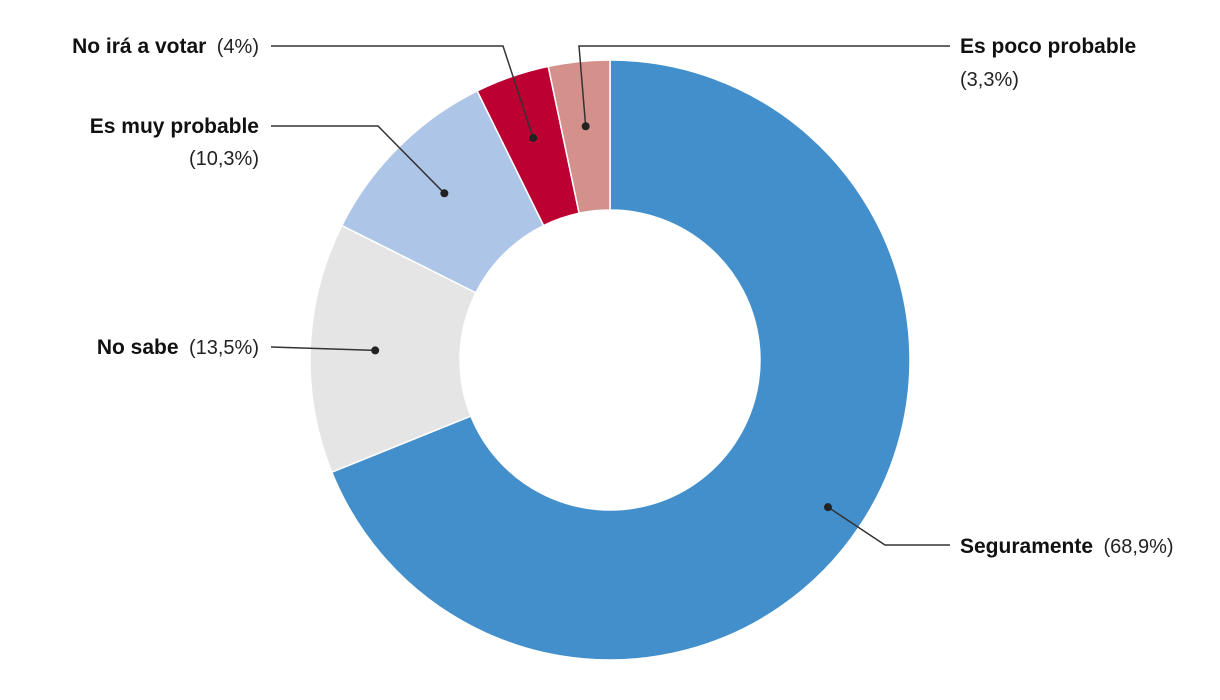 Image resolution: width=1220 pixels, height=700 pixels. What do you see at coordinates (393, 349) in the screenshot?
I see `slice-no-sabe` at bounding box center [393, 349].